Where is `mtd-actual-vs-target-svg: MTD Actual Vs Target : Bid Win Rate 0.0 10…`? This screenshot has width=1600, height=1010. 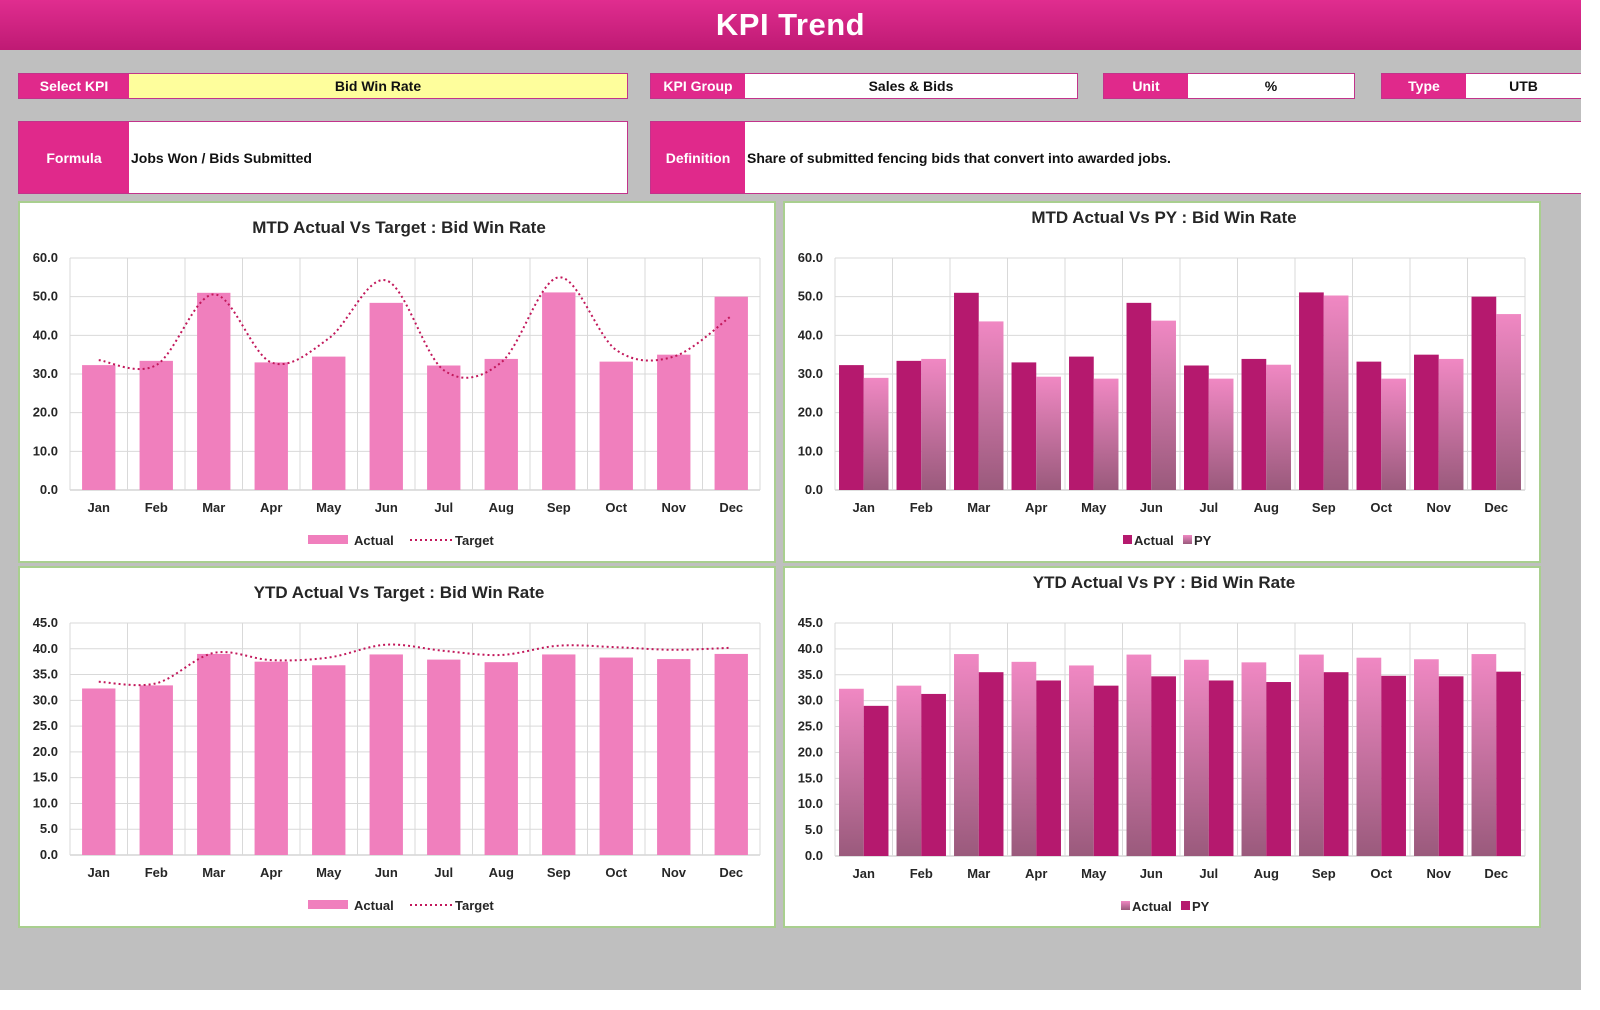
mtd-actual-vs-target-svg: MTD Actual Vs Target : Bid Win Rate 0.0 10… is located at coordinates (397, 383).